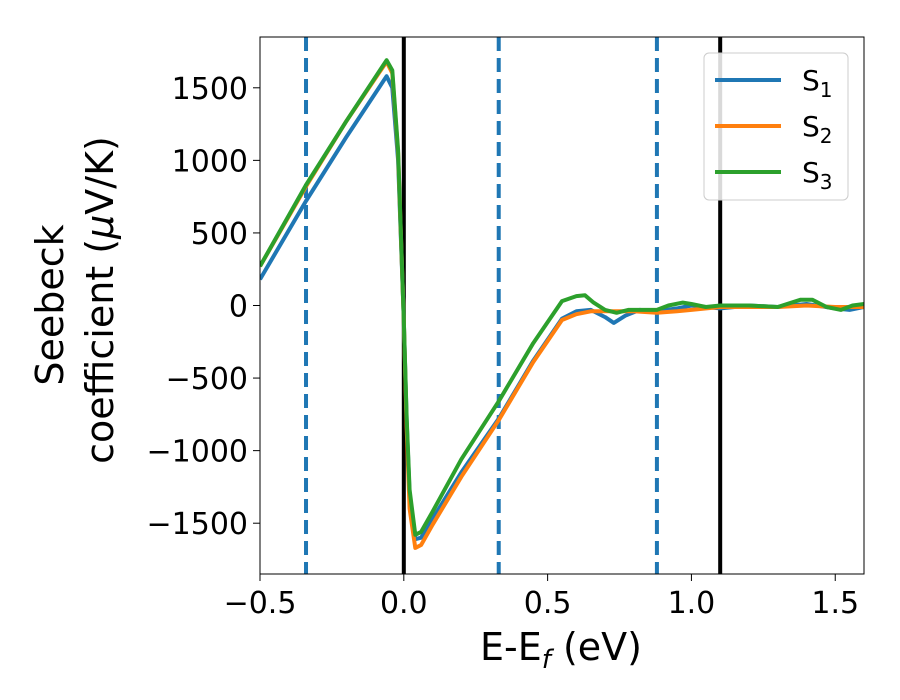  I want to click on y-axis: −1500 −1000 −500 0 500 1000 1500, so click(203, 307).